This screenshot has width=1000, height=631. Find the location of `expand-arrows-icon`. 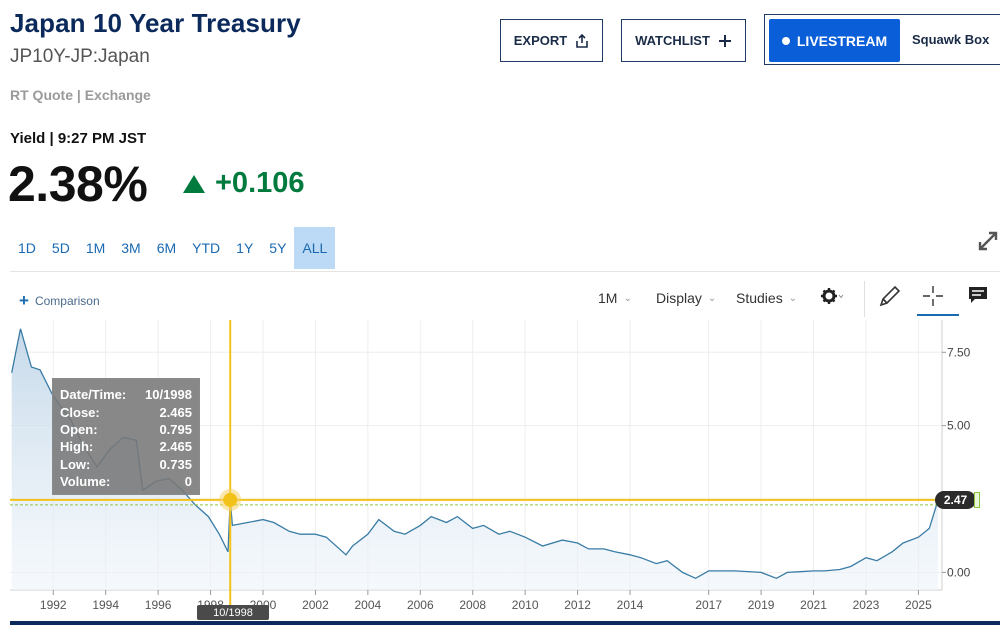

expand-arrows-icon is located at coordinates (988, 241).